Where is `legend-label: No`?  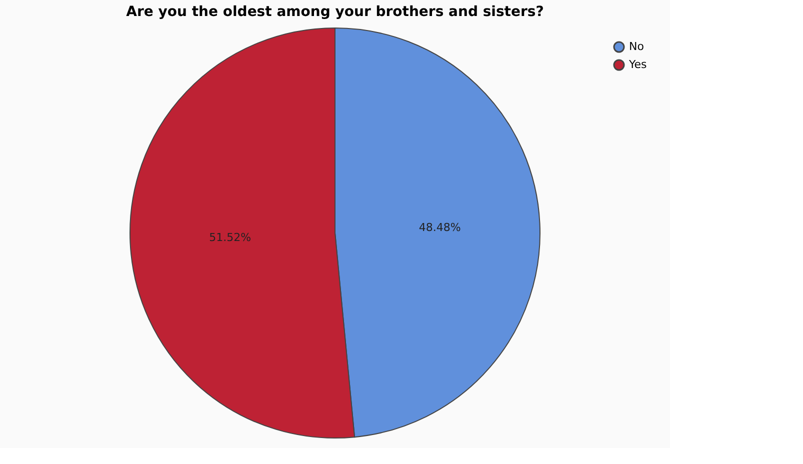 legend-label: No is located at coordinates (636, 46).